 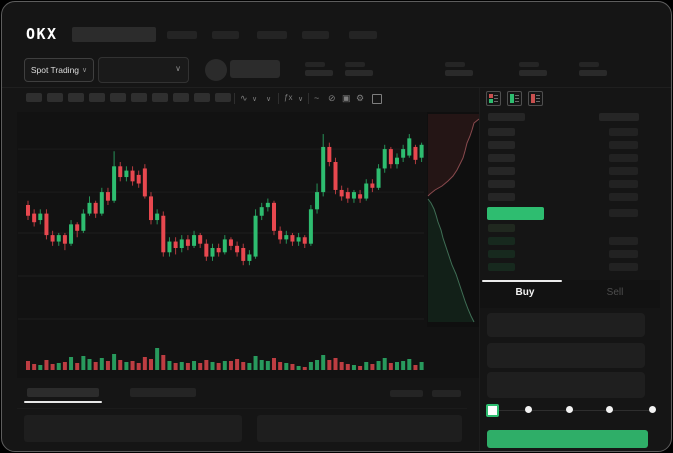 What do you see at coordinates (244, 98) in the screenshot?
I see `candle-style-icon: ∿` at bounding box center [244, 98].